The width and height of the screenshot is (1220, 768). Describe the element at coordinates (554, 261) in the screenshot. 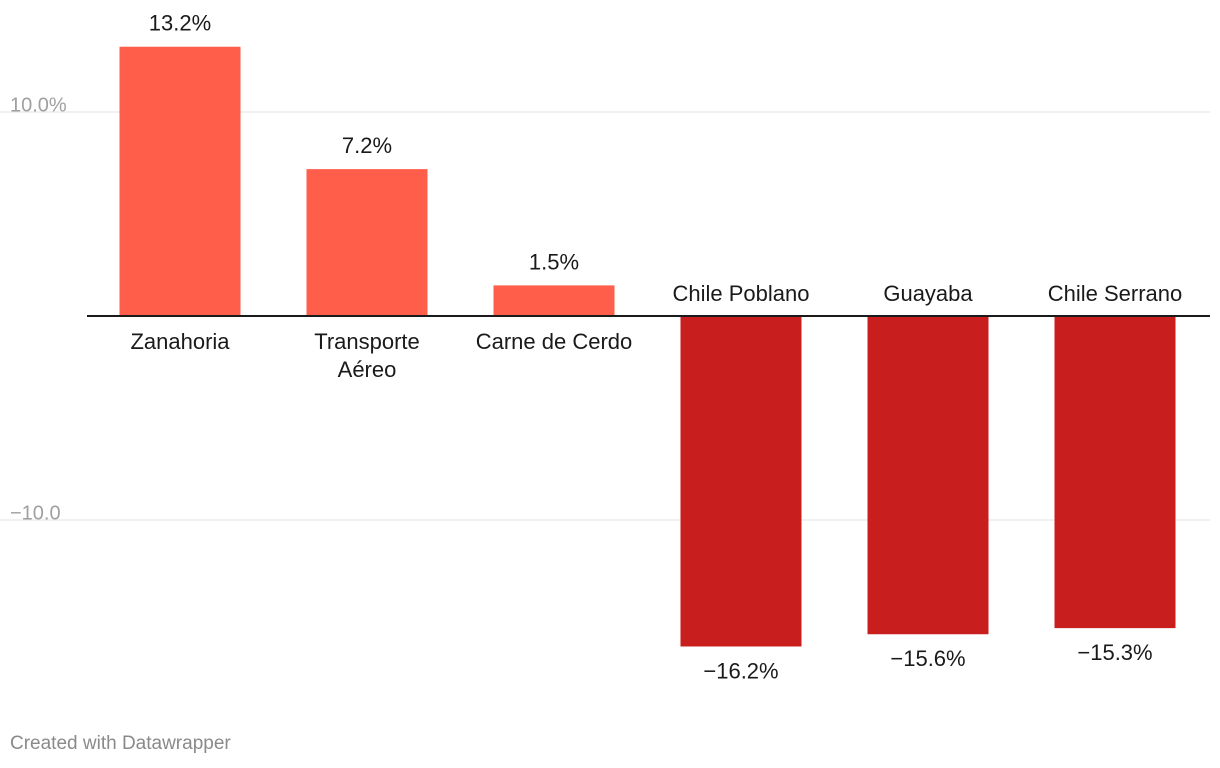

I see `value-label: 1.5%` at that location.